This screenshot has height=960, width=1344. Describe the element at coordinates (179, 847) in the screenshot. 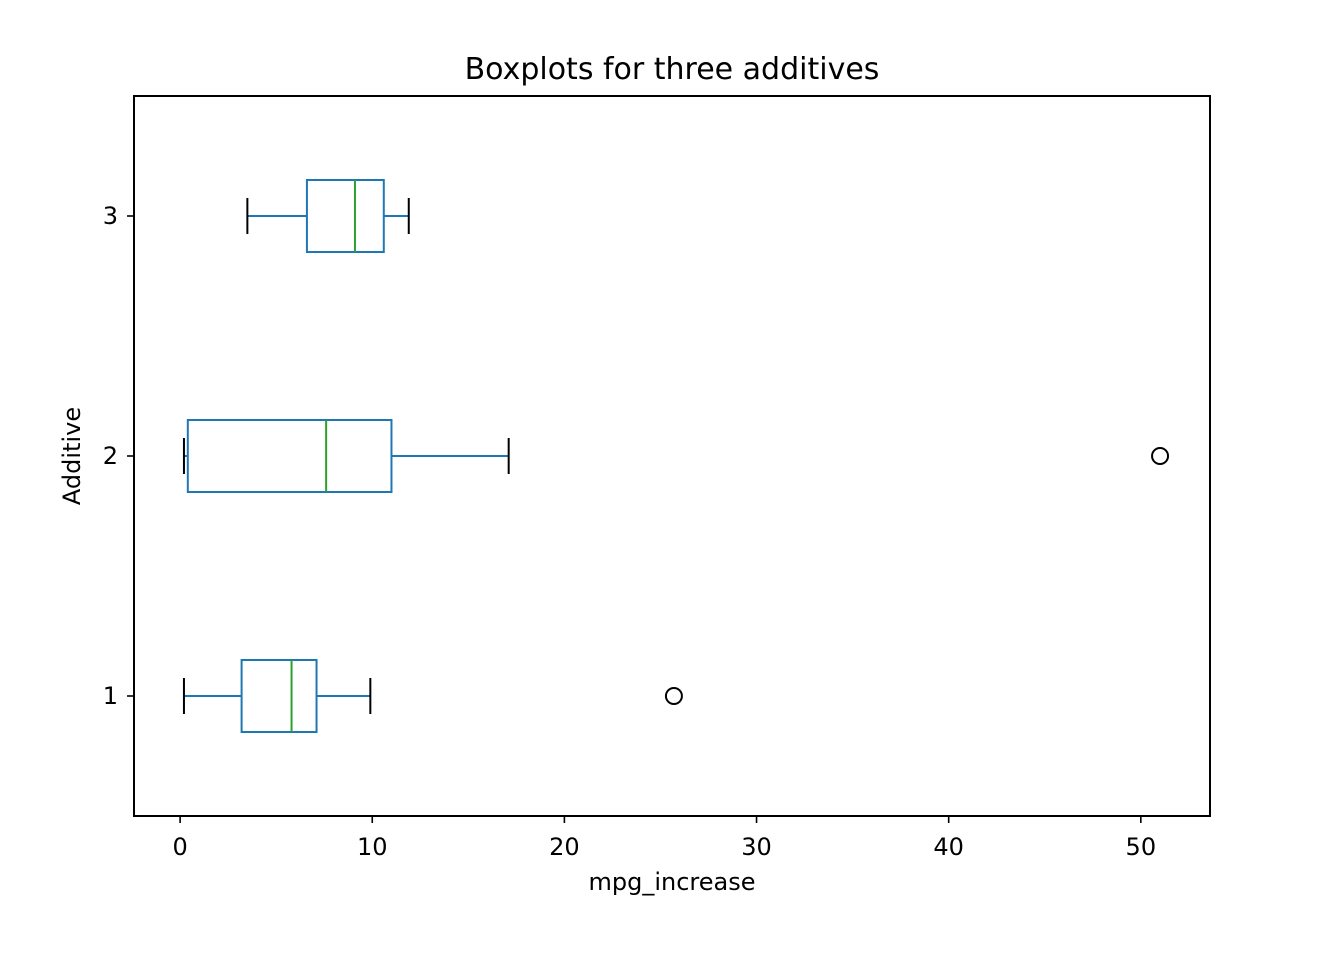

I see `x-tick-label: 0` at that location.